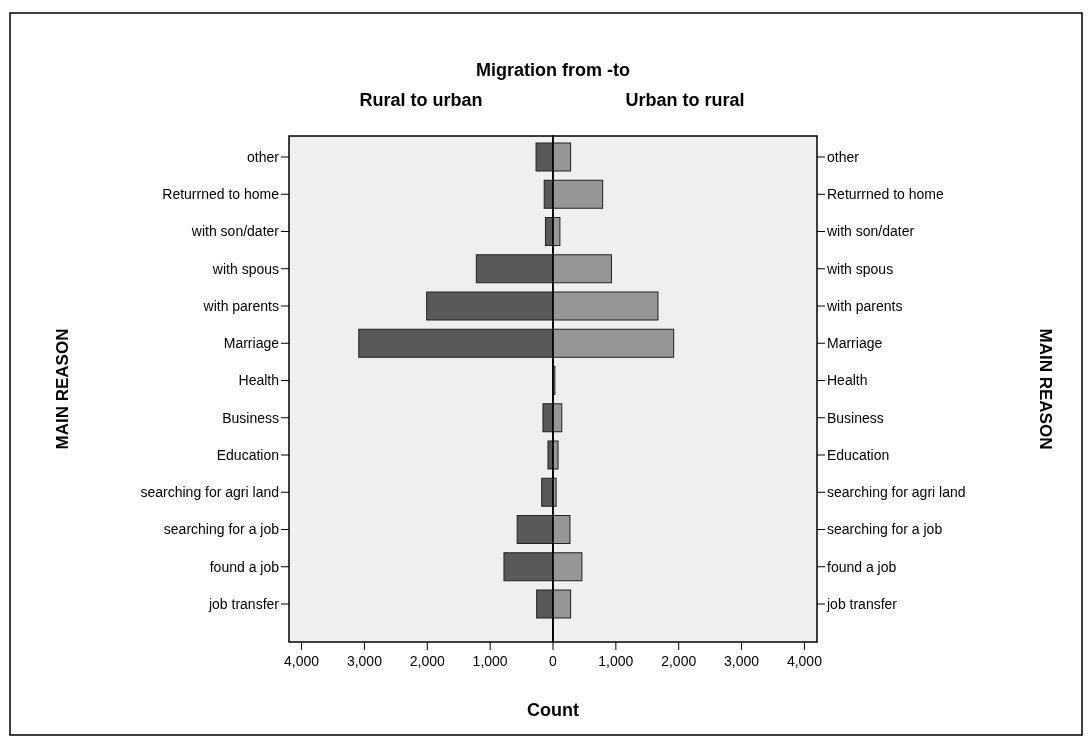 The width and height of the screenshot is (1089, 738). I want to click on x-axis-title: Count, so click(553, 710).